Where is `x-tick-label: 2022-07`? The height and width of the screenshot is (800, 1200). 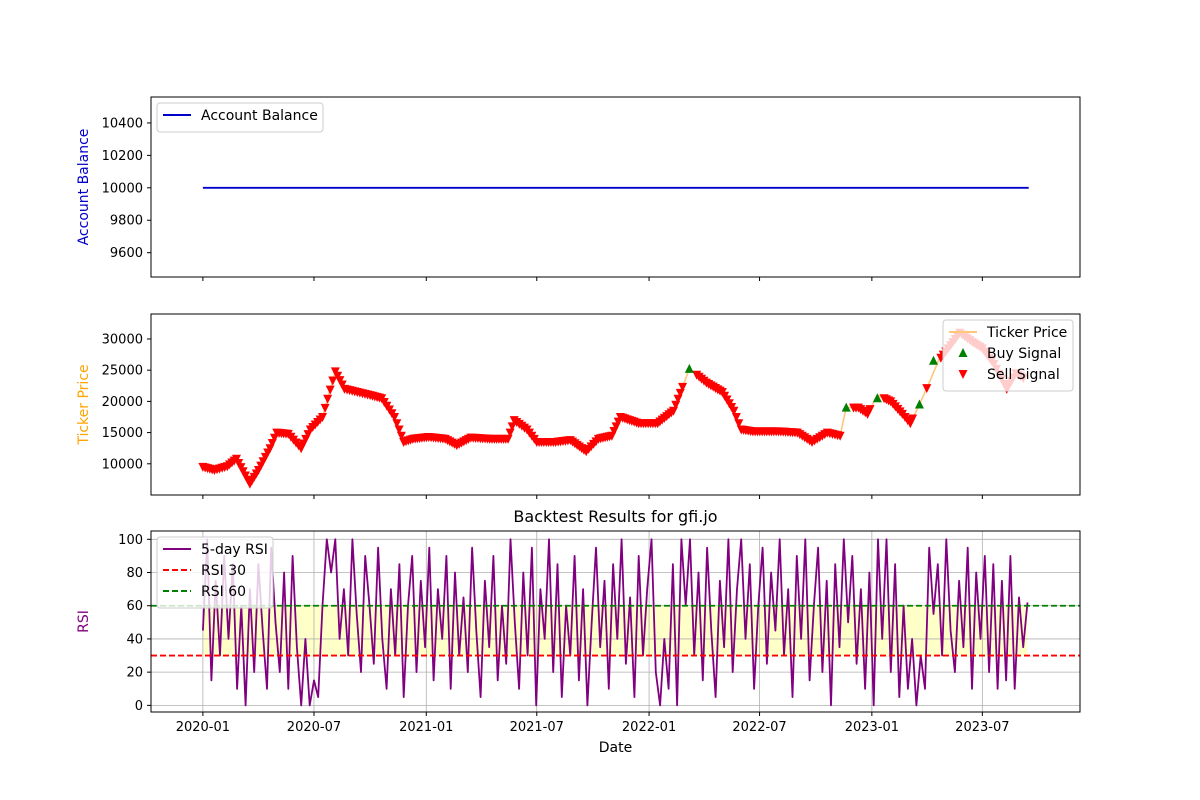 x-tick-label: 2022-07 is located at coordinates (759, 727).